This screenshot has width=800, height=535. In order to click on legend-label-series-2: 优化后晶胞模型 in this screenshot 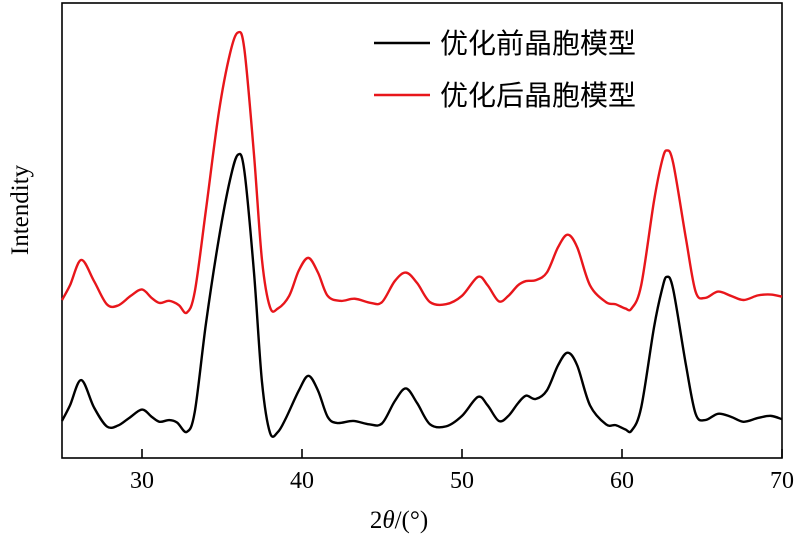, I will do `click(538, 95)`.